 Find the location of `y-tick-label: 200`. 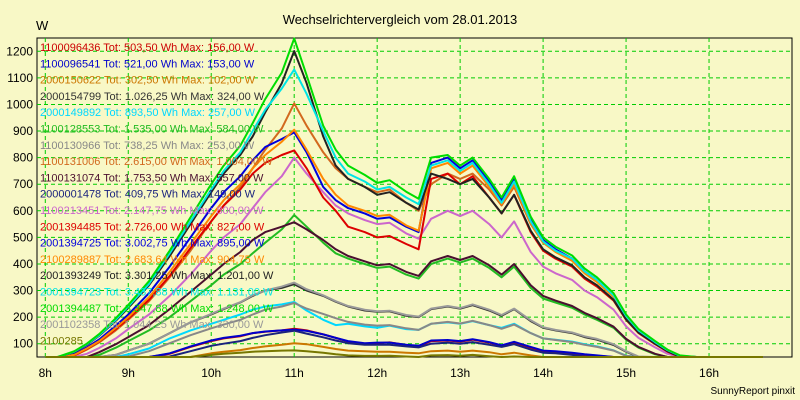

y-tick-label: 200 is located at coordinates (23, 317).